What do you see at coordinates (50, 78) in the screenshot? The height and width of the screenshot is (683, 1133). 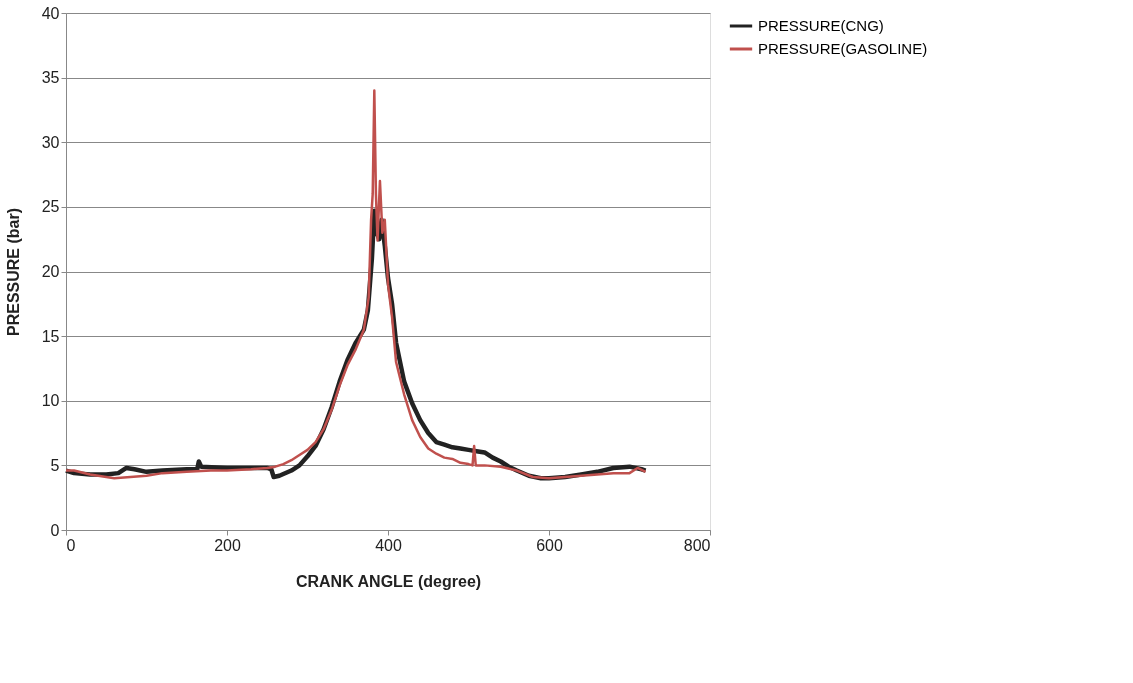 I see `y-tick-label: 35` at bounding box center [50, 78].